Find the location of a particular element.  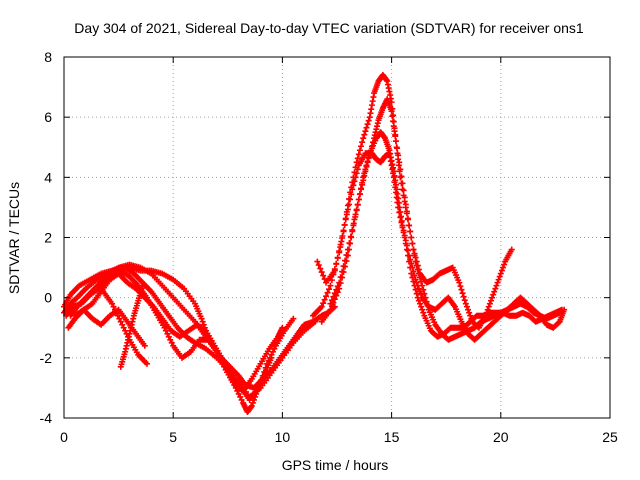

x-tick-label: 5 is located at coordinates (173, 437).